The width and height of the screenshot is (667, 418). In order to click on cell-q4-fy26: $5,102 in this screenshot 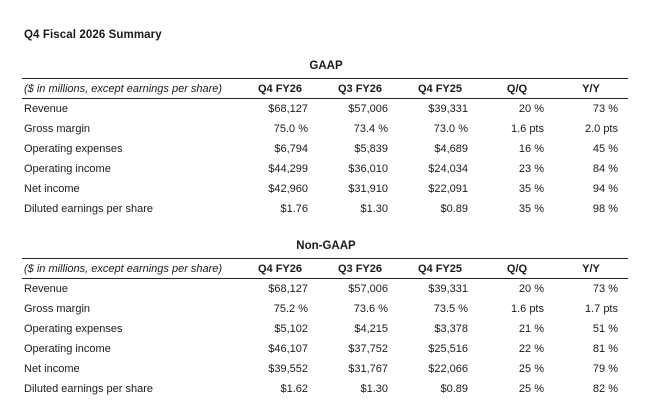, I will do `click(291, 329)`.